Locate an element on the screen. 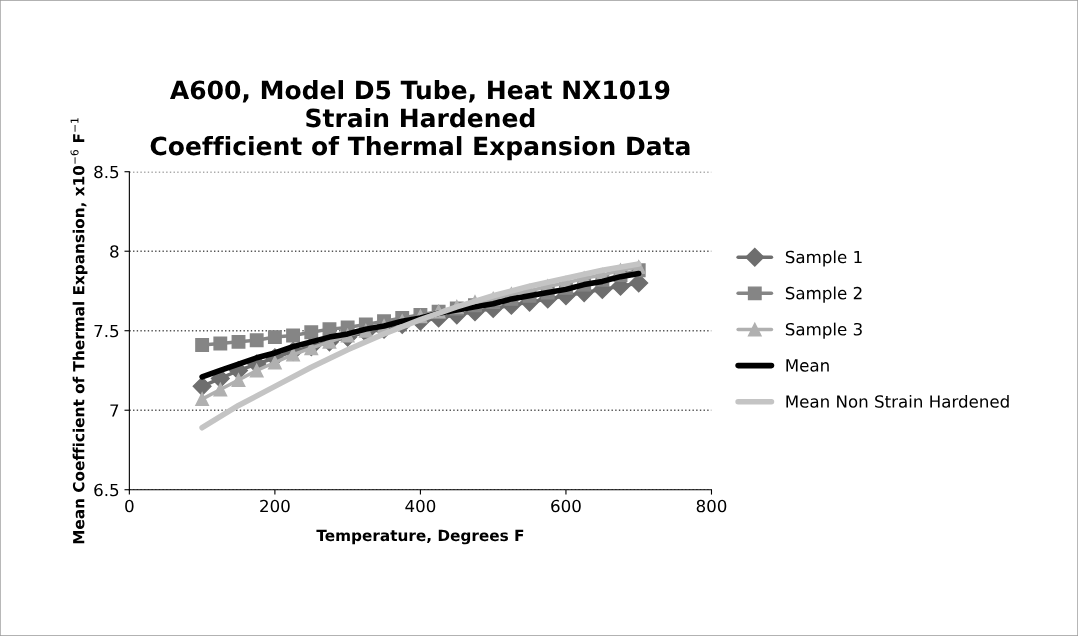  y-tick-label: 8.5 is located at coordinates (106, 172).